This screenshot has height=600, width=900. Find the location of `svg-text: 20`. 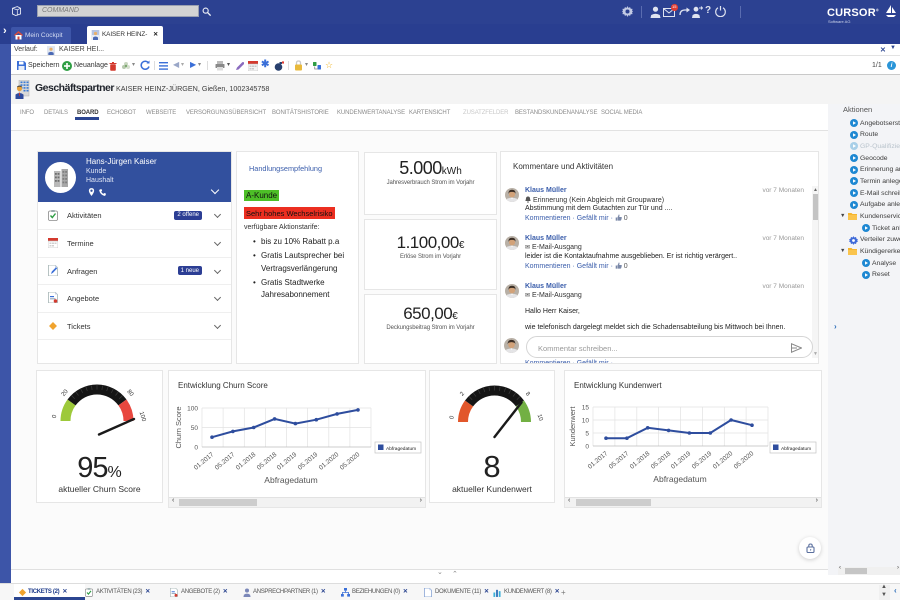

svg-text: 20 is located at coordinates (65, 392).